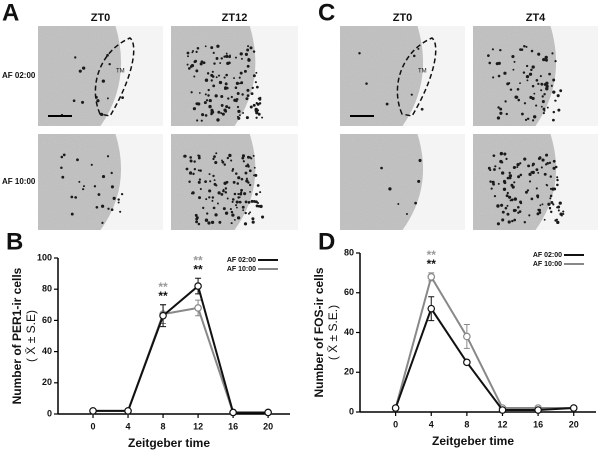 Image resolution: width=600 pixels, height=454 pixels. Describe the element at coordinates (198, 269) in the screenshot. I see `significance-label: **` at that location.